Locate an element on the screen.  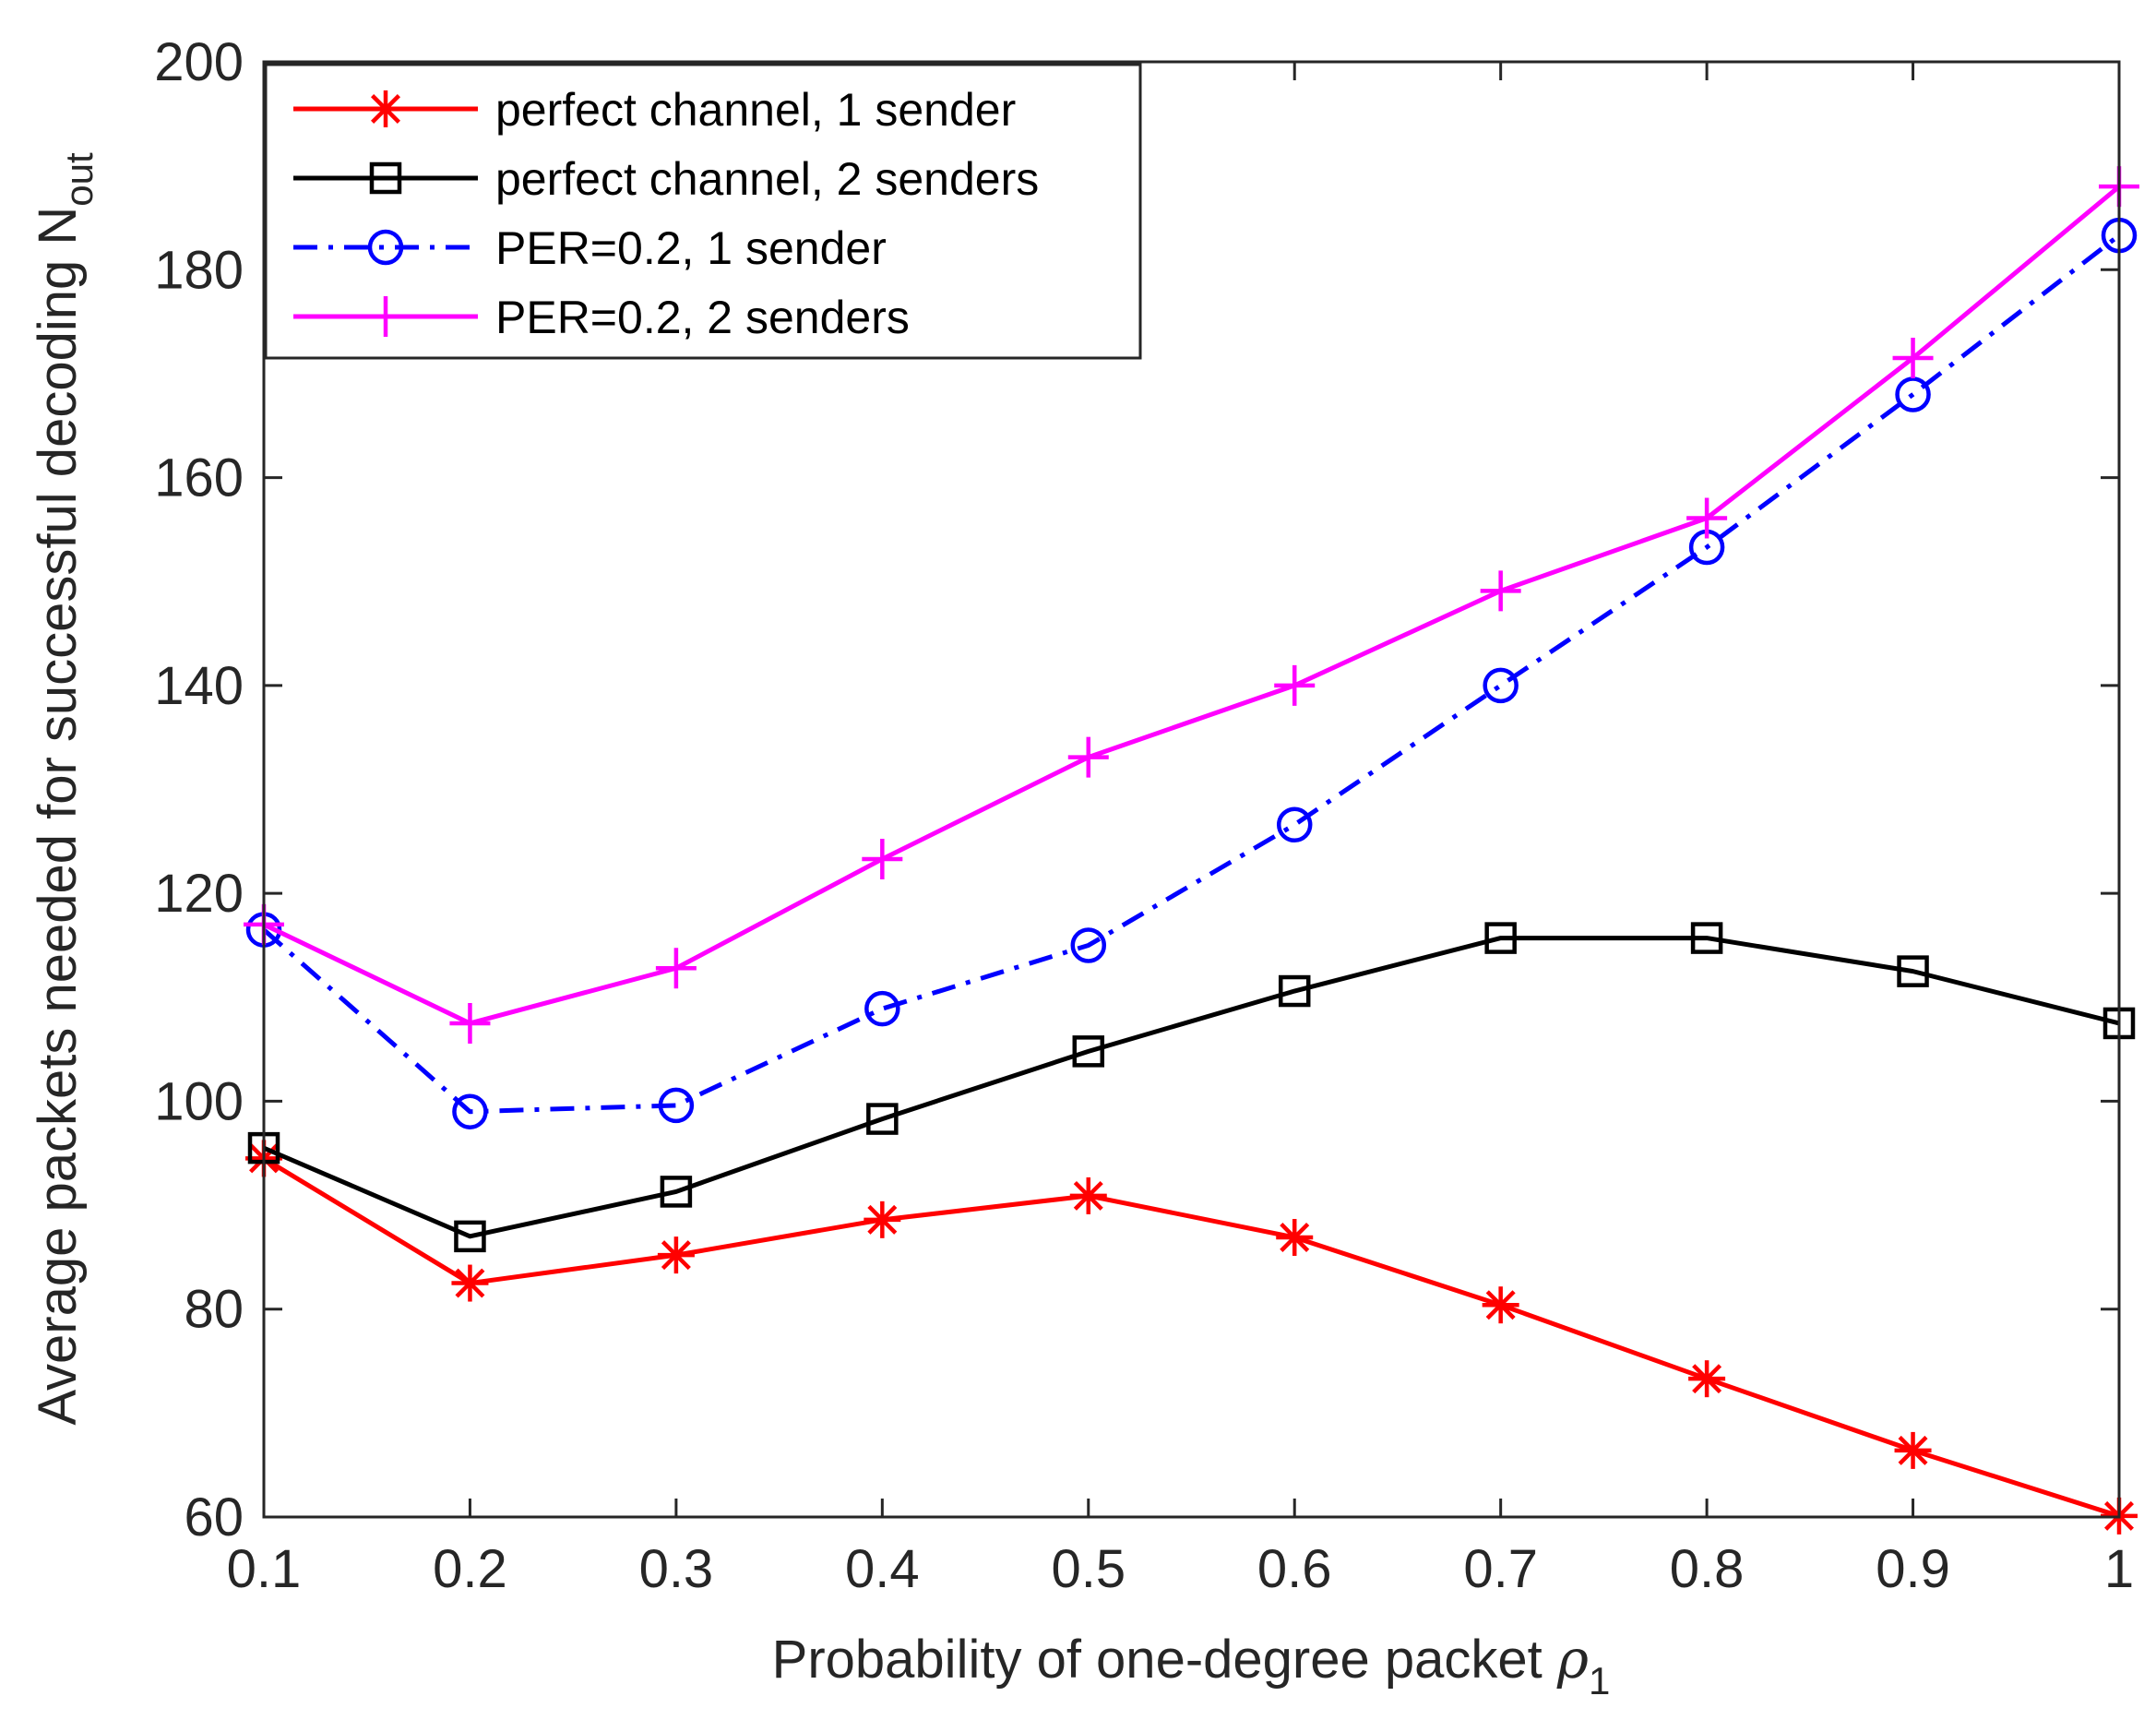
x-tick-label: 1 is located at coordinates (2119, 1569).